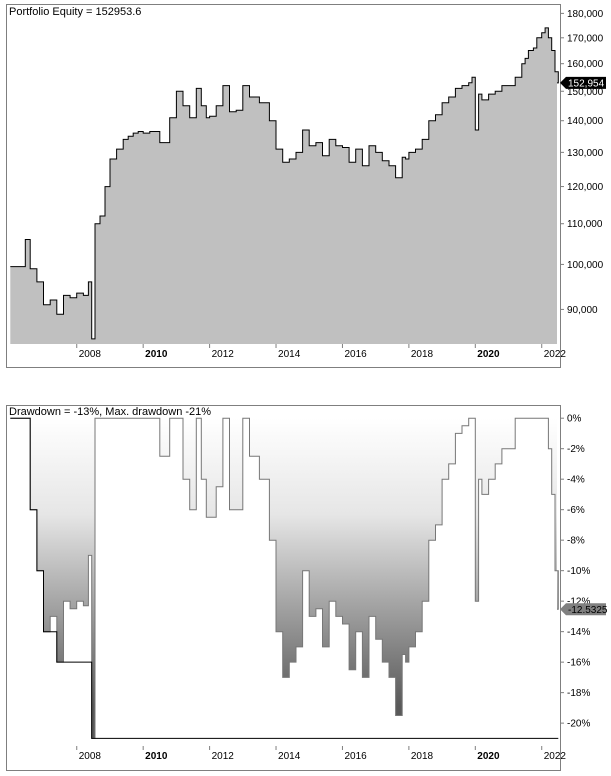 This screenshot has width=611, height=776. What do you see at coordinates (576, 510) in the screenshot?
I see `y-tick-label: -6%` at bounding box center [576, 510].